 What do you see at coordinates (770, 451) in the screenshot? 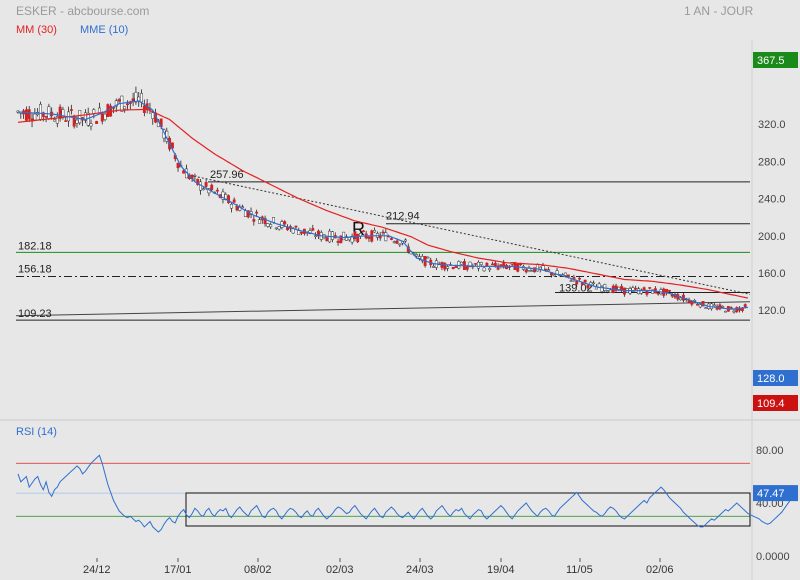
I see `rsi-y-tick: 80.00` at bounding box center [770, 451].